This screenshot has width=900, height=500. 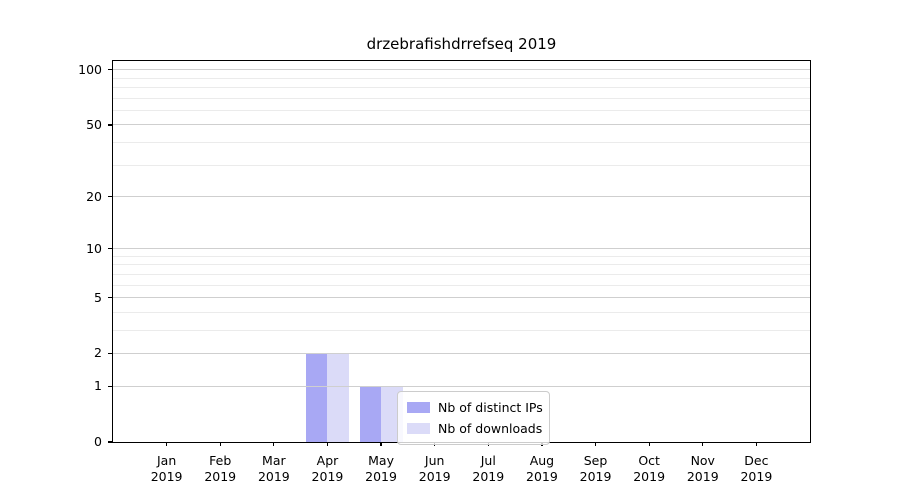 I want to click on x-axis-tick-label: Feb 2019, so click(x=220, y=469).